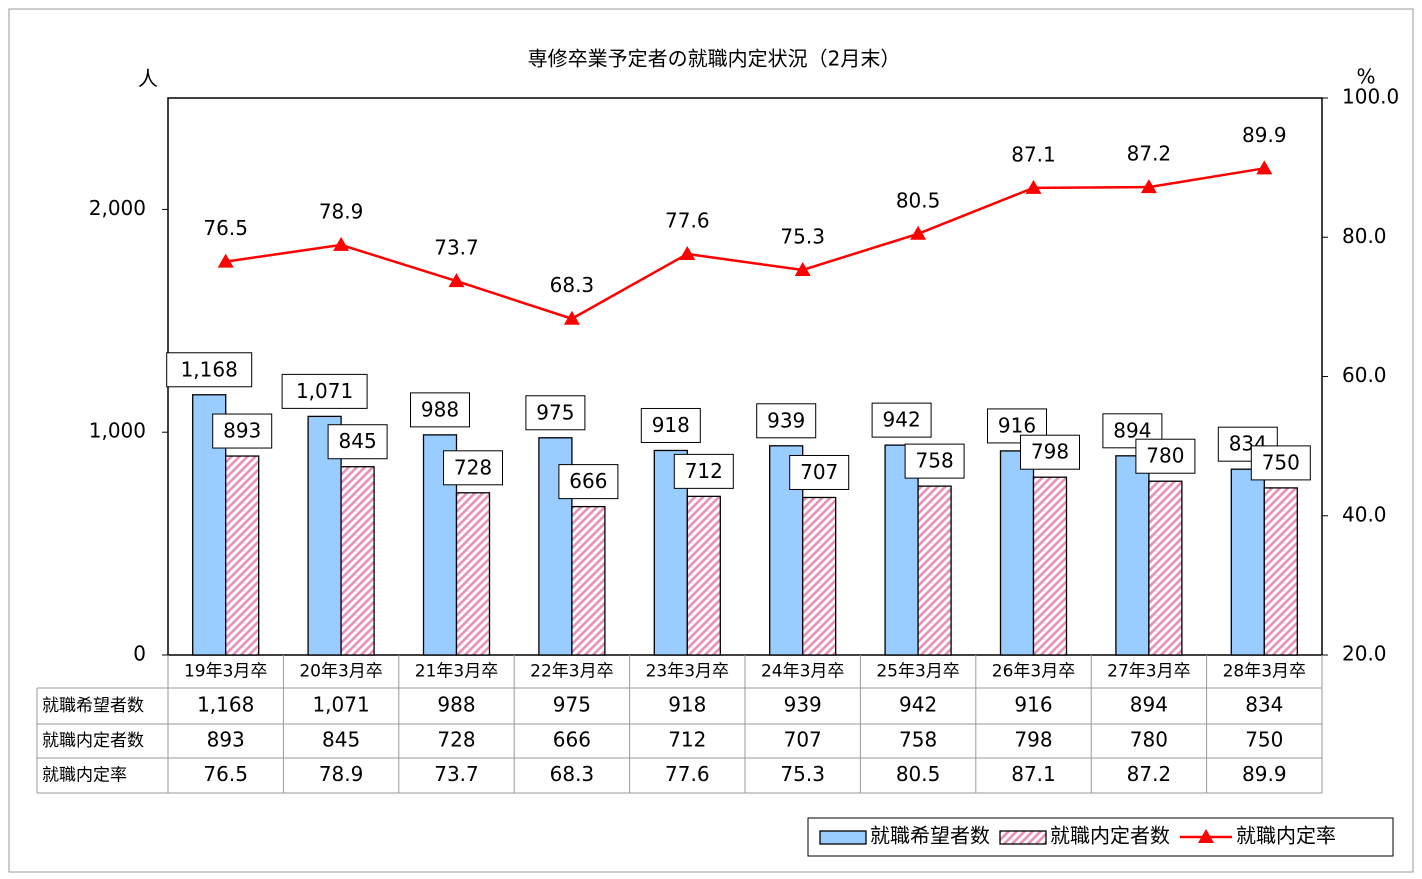  What do you see at coordinates (1033, 774) in the screenshot?
I see `table-cell: 87.1` at bounding box center [1033, 774].